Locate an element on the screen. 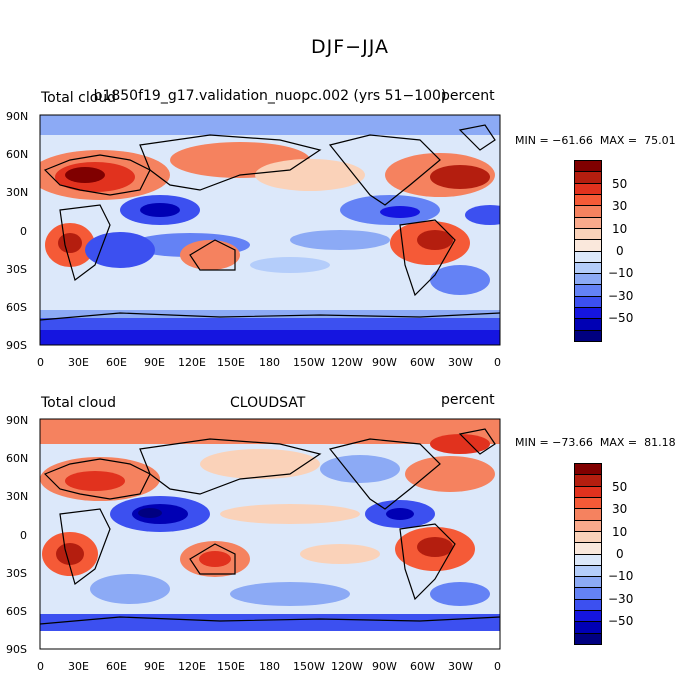  panel2-cb-label: 0 is located at coordinates (620, 554).